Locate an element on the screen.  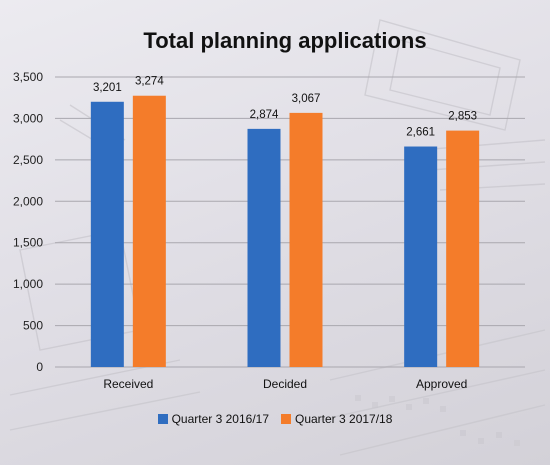
x-category-label: Received is located at coordinates (128, 384).